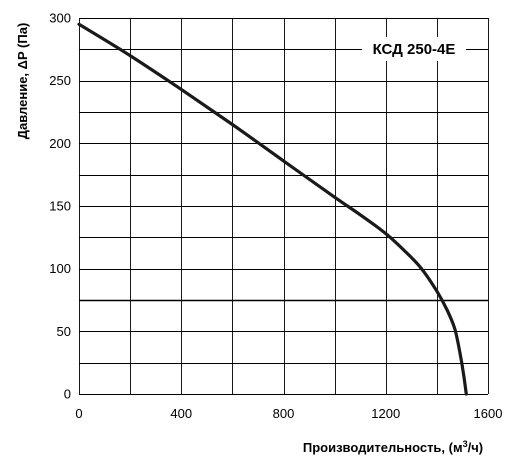 This screenshot has width=516, height=464. What do you see at coordinates (60, 80) in the screenshot?
I see `y-tick-label: 250` at bounding box center [60, 80].